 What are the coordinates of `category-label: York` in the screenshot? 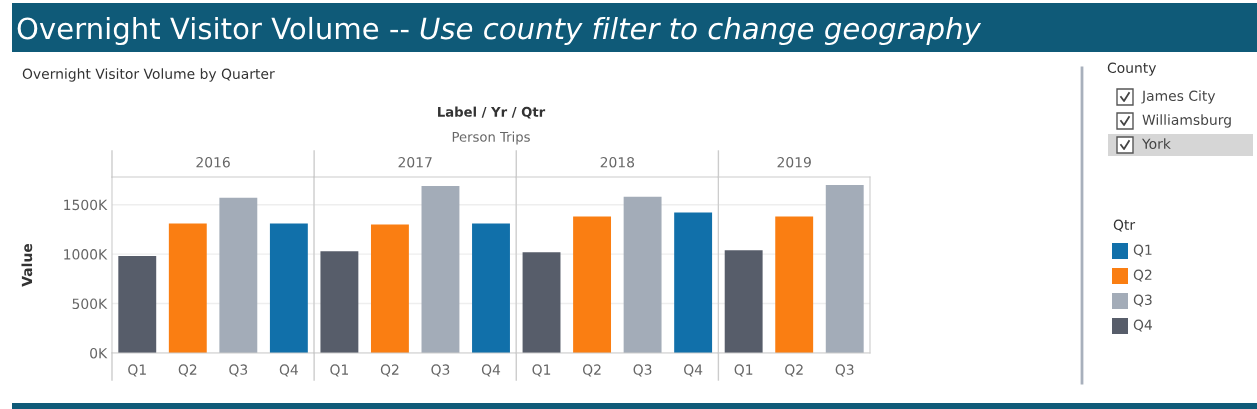 It's located at (1156, 144).